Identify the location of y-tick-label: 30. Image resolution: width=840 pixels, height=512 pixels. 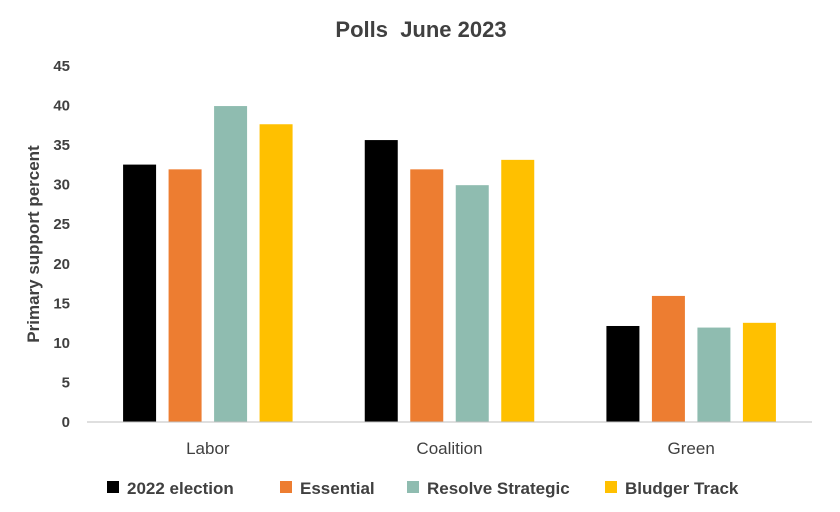
(61, 185).